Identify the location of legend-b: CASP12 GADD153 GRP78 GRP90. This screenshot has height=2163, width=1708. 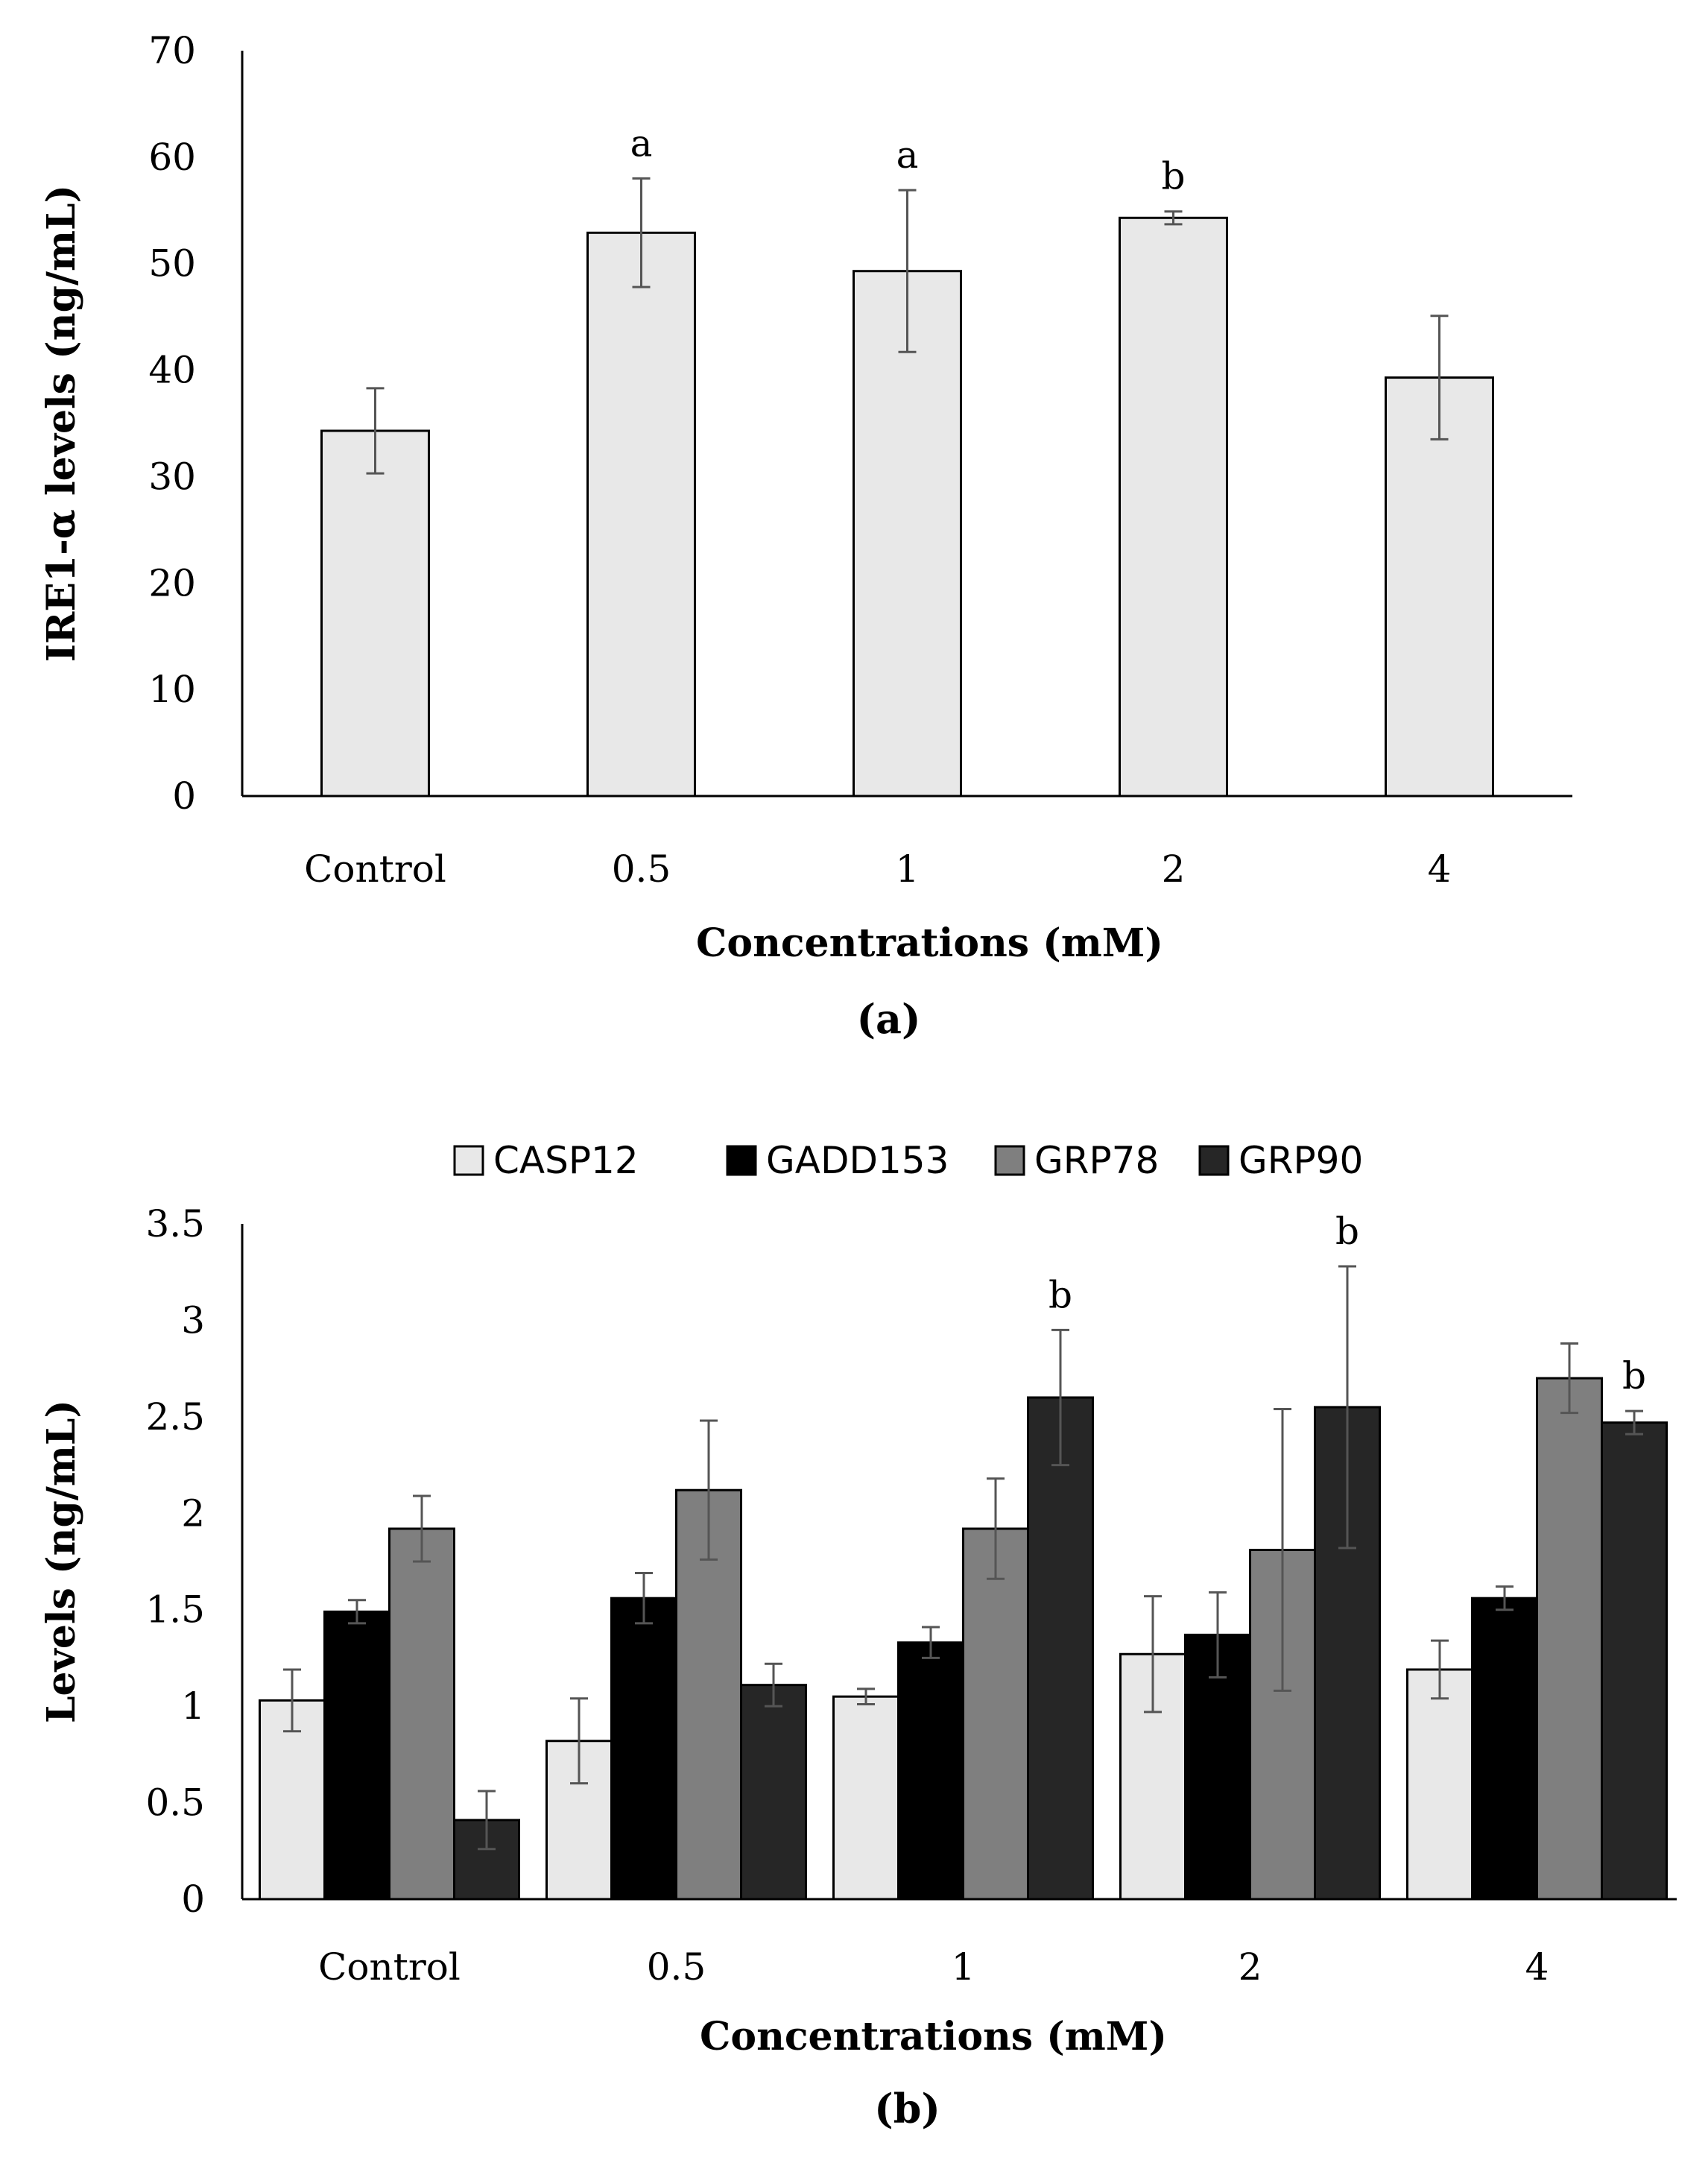
(908, 1160).